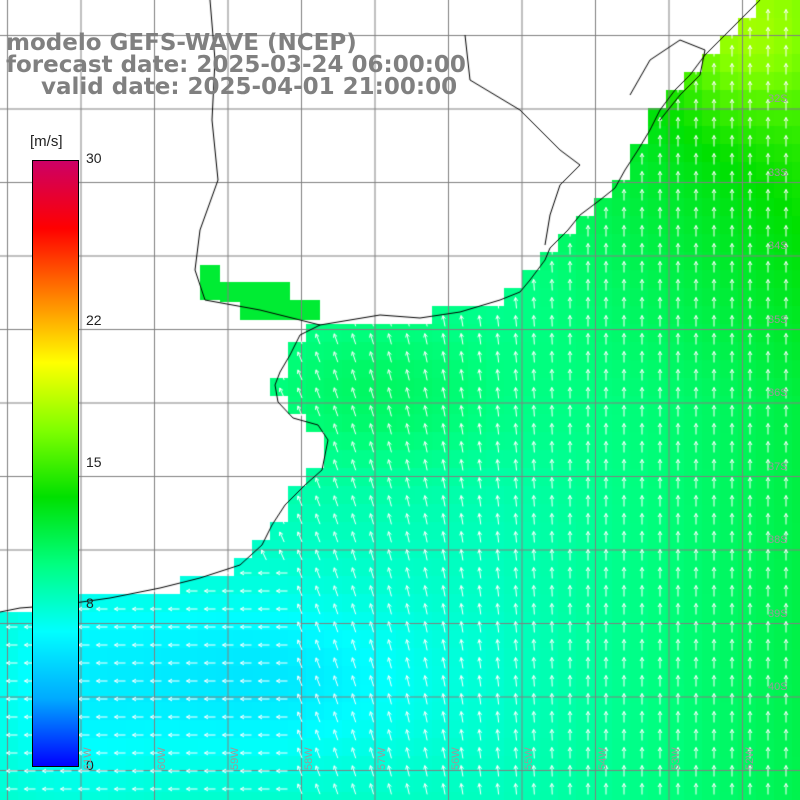 This screenshot has width=800, height=800. Describe the element at coordinates (94, 158) in the screenshot. I see `colorbar-tick-label: 30` at that location.